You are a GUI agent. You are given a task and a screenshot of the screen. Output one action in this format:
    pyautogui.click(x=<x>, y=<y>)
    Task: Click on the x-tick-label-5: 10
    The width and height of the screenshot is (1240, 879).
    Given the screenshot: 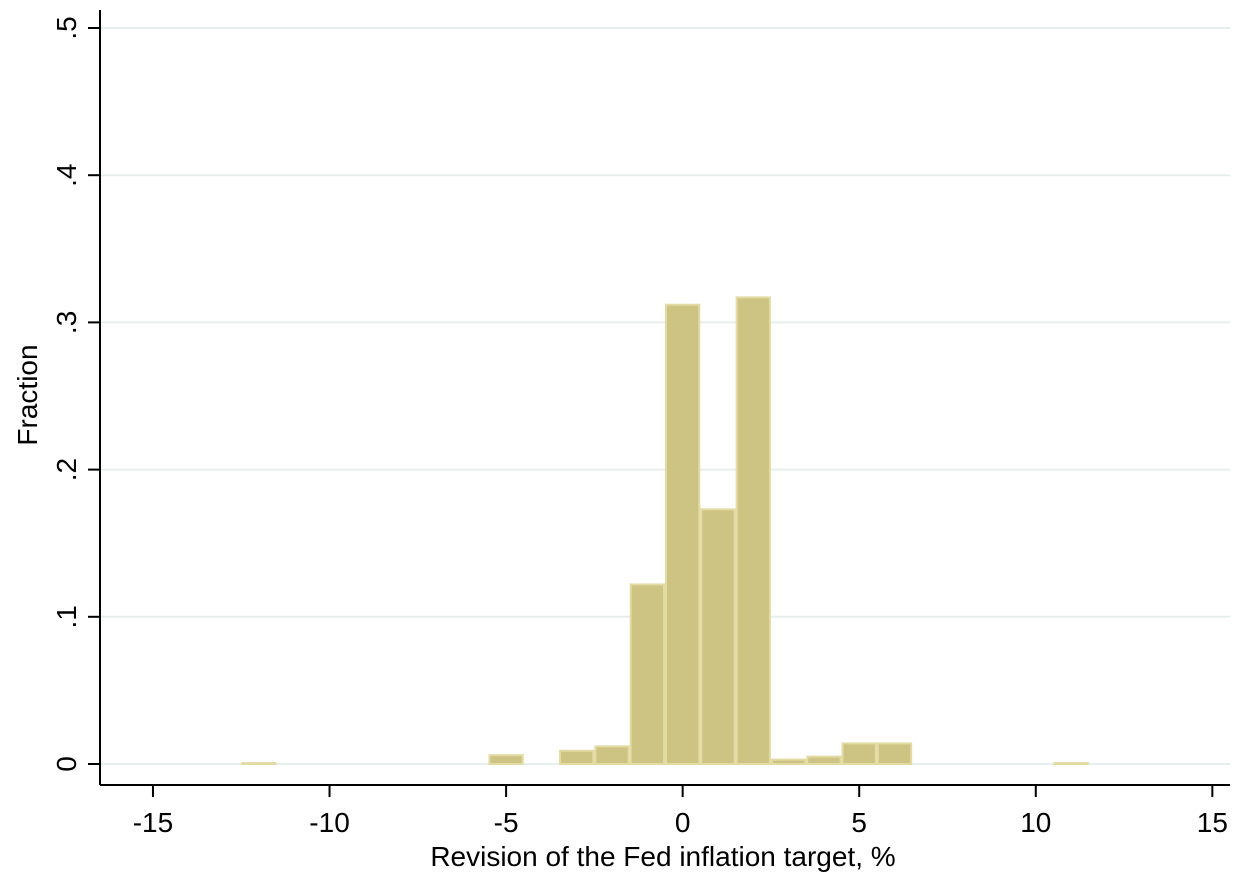 What is the action you would take?
    pyautogui.click(x=1035, y=822)
    